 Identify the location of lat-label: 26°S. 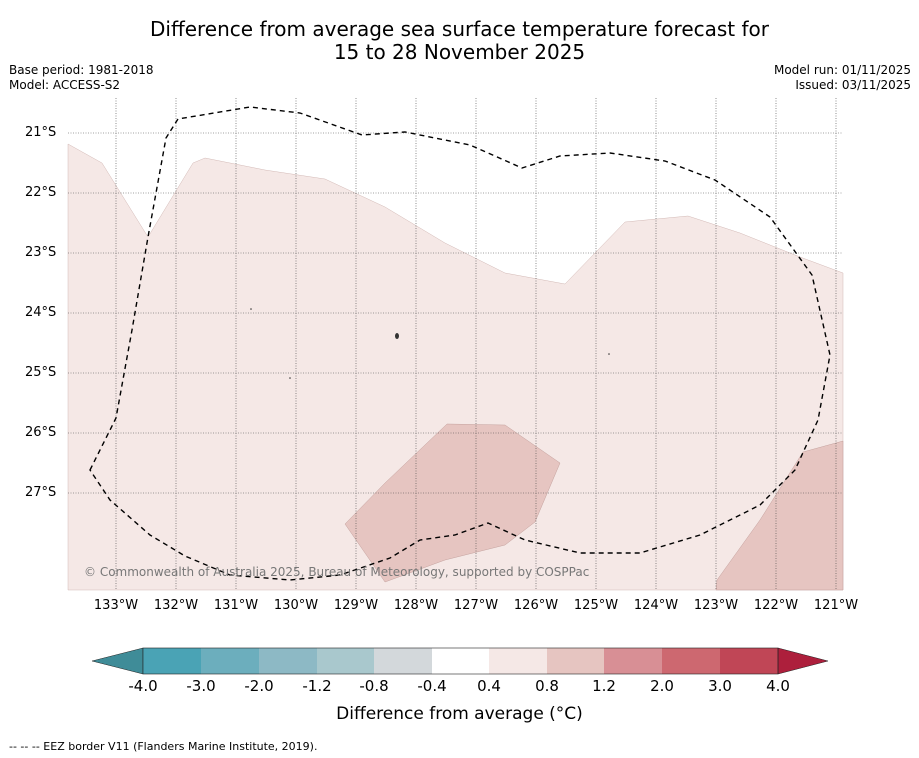
(41, 432).